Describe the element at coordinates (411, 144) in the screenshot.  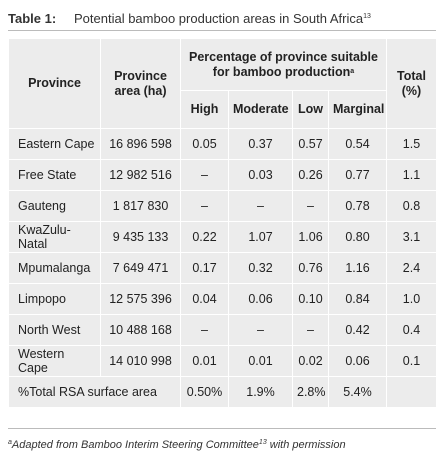
I see `cell-total: 1.5` at that location.